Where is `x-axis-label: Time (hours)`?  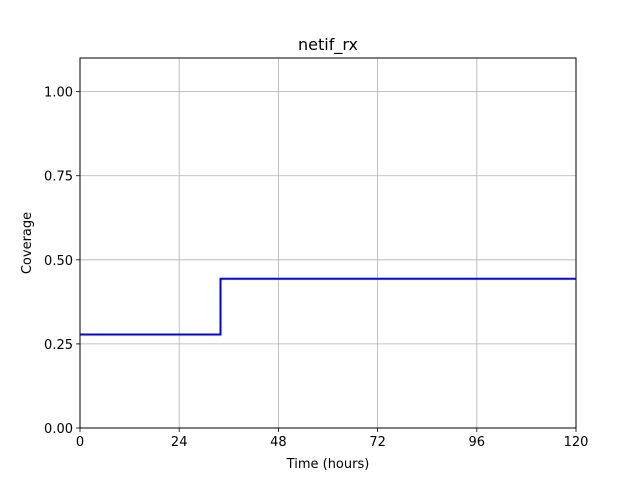
x-axis-label: Time (hours) is located at coordinates (328, 464).